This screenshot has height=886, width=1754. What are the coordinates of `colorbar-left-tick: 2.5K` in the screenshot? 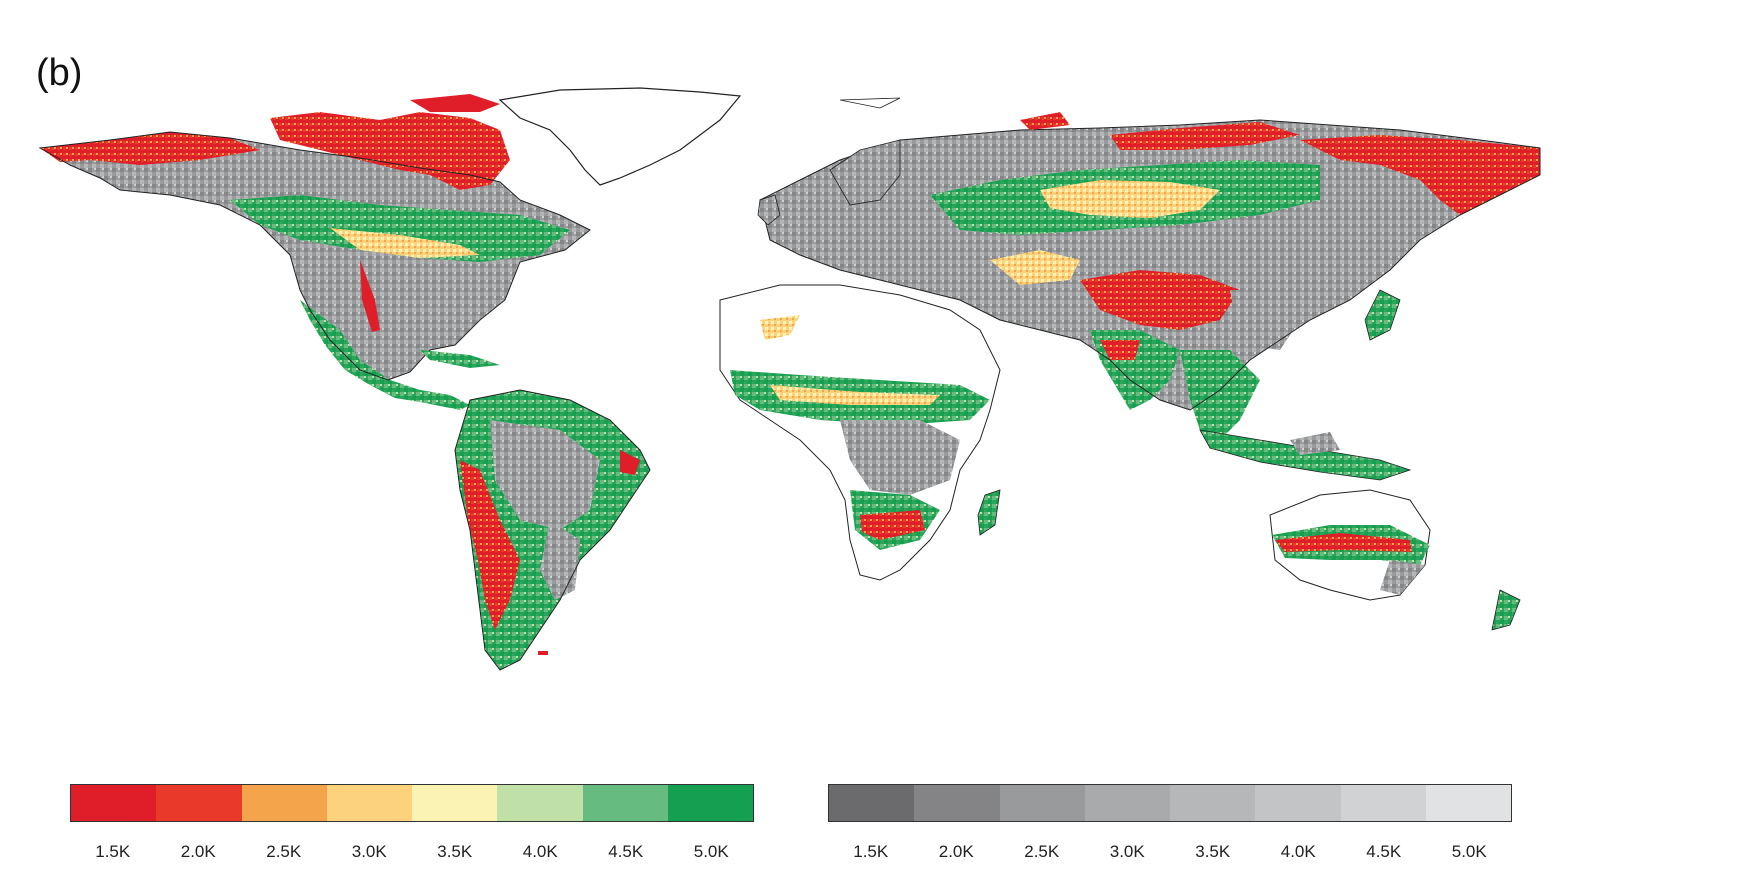 It's located at (284, 851).